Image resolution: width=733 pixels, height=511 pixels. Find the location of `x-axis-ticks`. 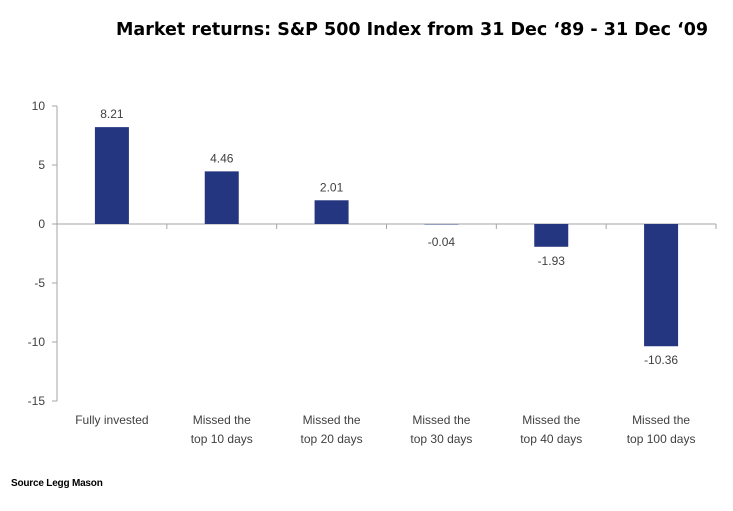

x-axis-ticks is located at coordinates (441, 226).